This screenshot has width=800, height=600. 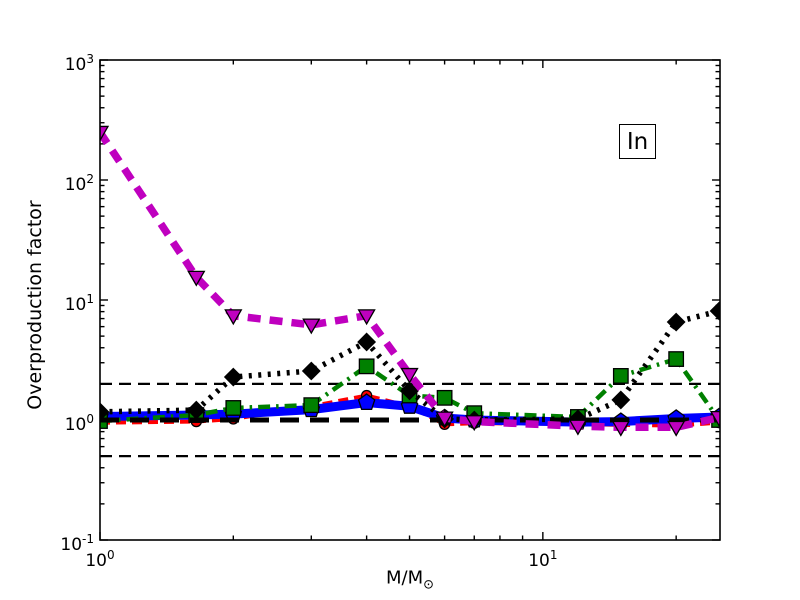 What do you see at coordinates (79, 183) in the screenshot?
I see `y-tick-label-10e2: 10²` at bounding box center [79, 183].